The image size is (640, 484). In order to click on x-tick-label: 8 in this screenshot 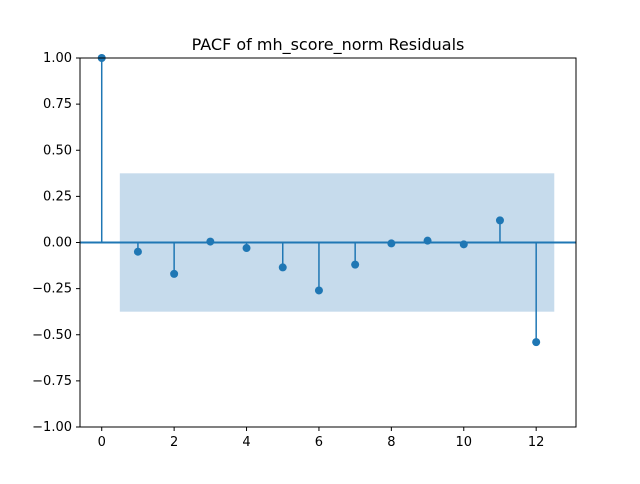, I will do `click(391, 442)`.